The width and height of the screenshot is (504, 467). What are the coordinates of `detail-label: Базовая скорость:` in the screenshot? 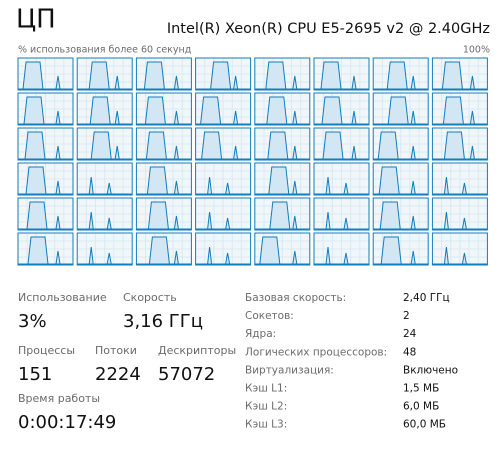 It's located at (295, 298).